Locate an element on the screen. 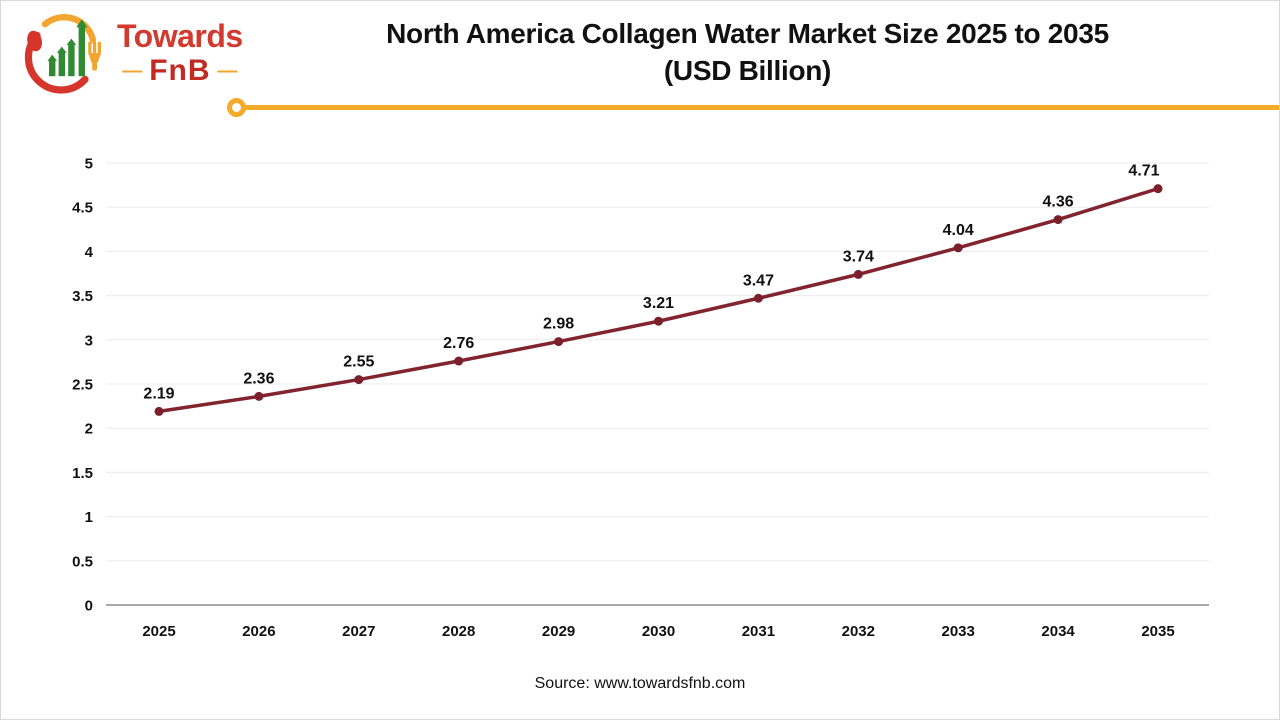 The width and height of the screenshot is (1280, 720). y-tick-label: 1 is located at coordinates (89, 517).